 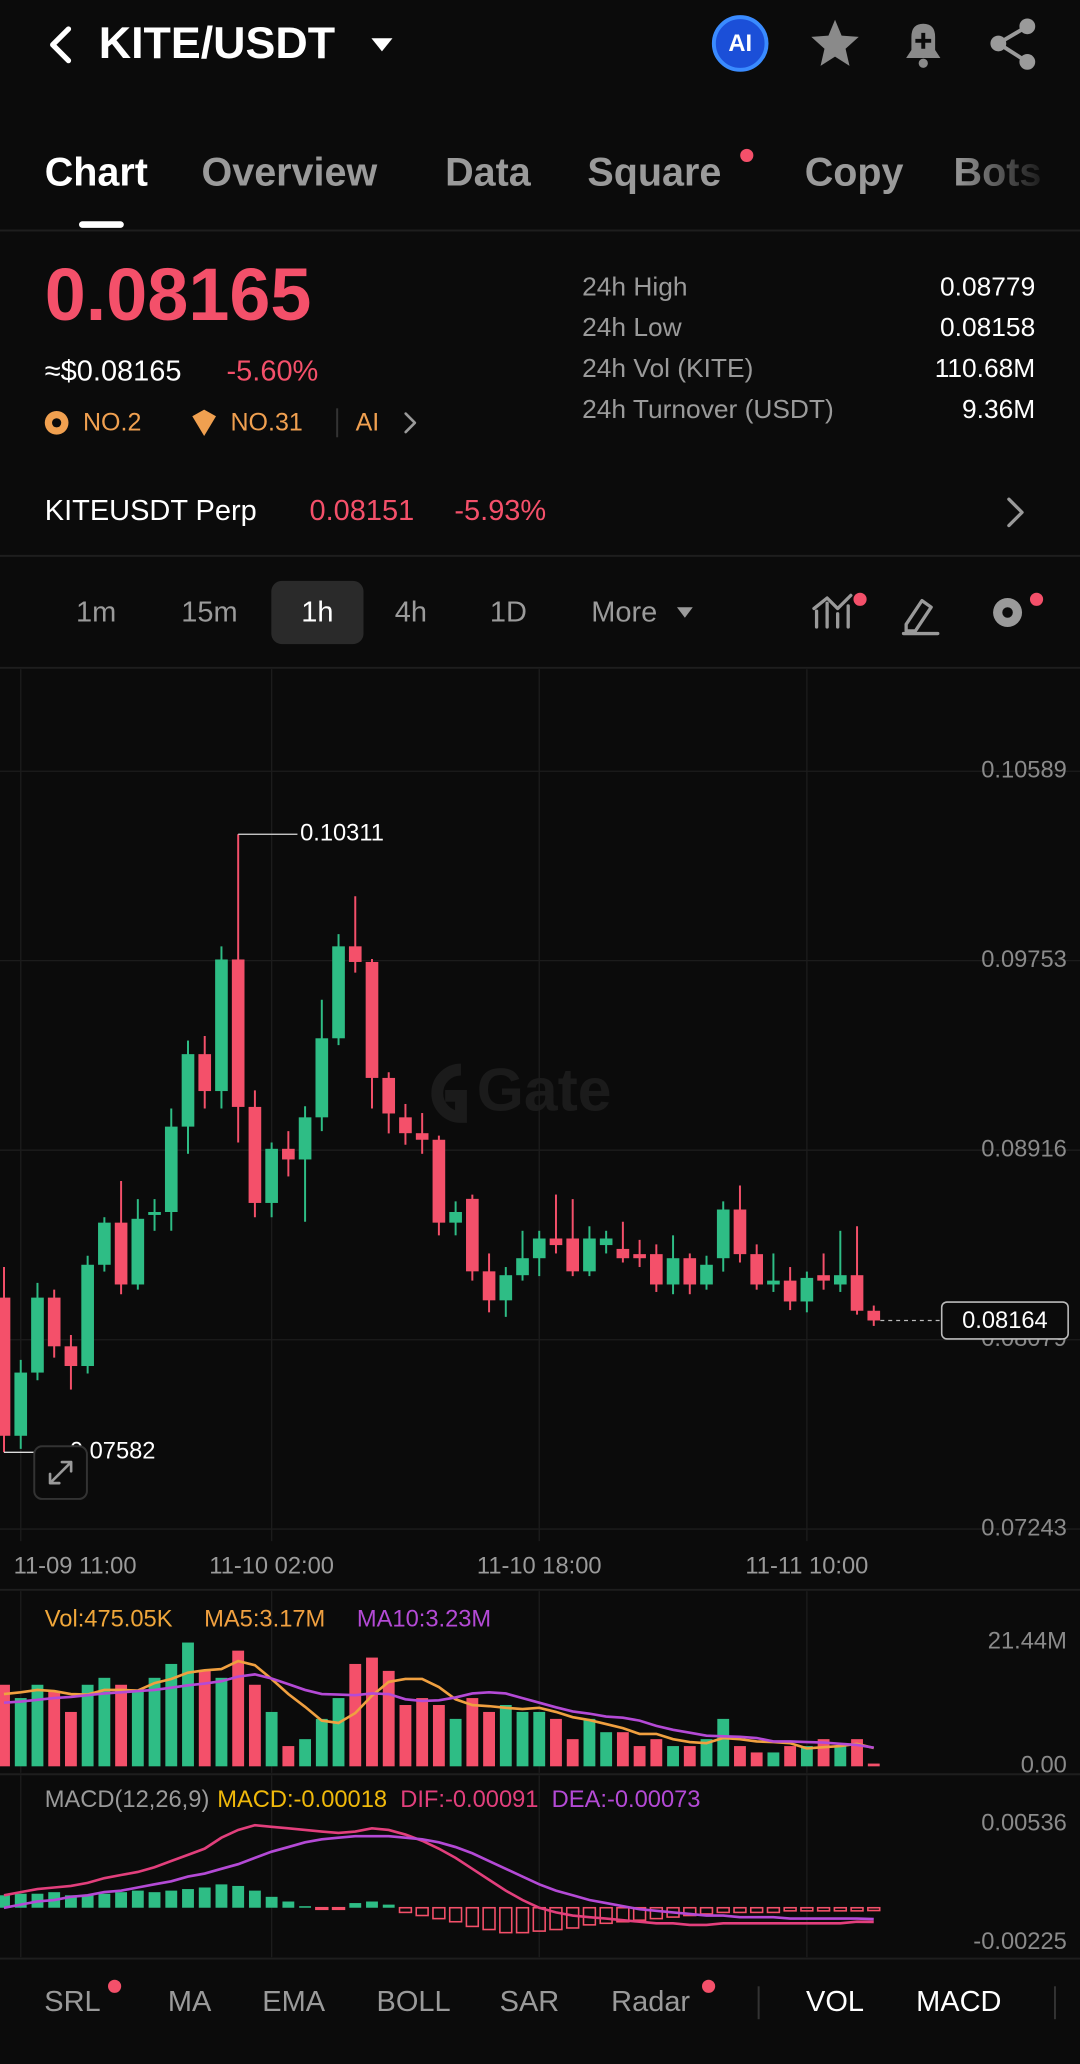 I want to click on tab-indicator, so click(x=101, y=224).